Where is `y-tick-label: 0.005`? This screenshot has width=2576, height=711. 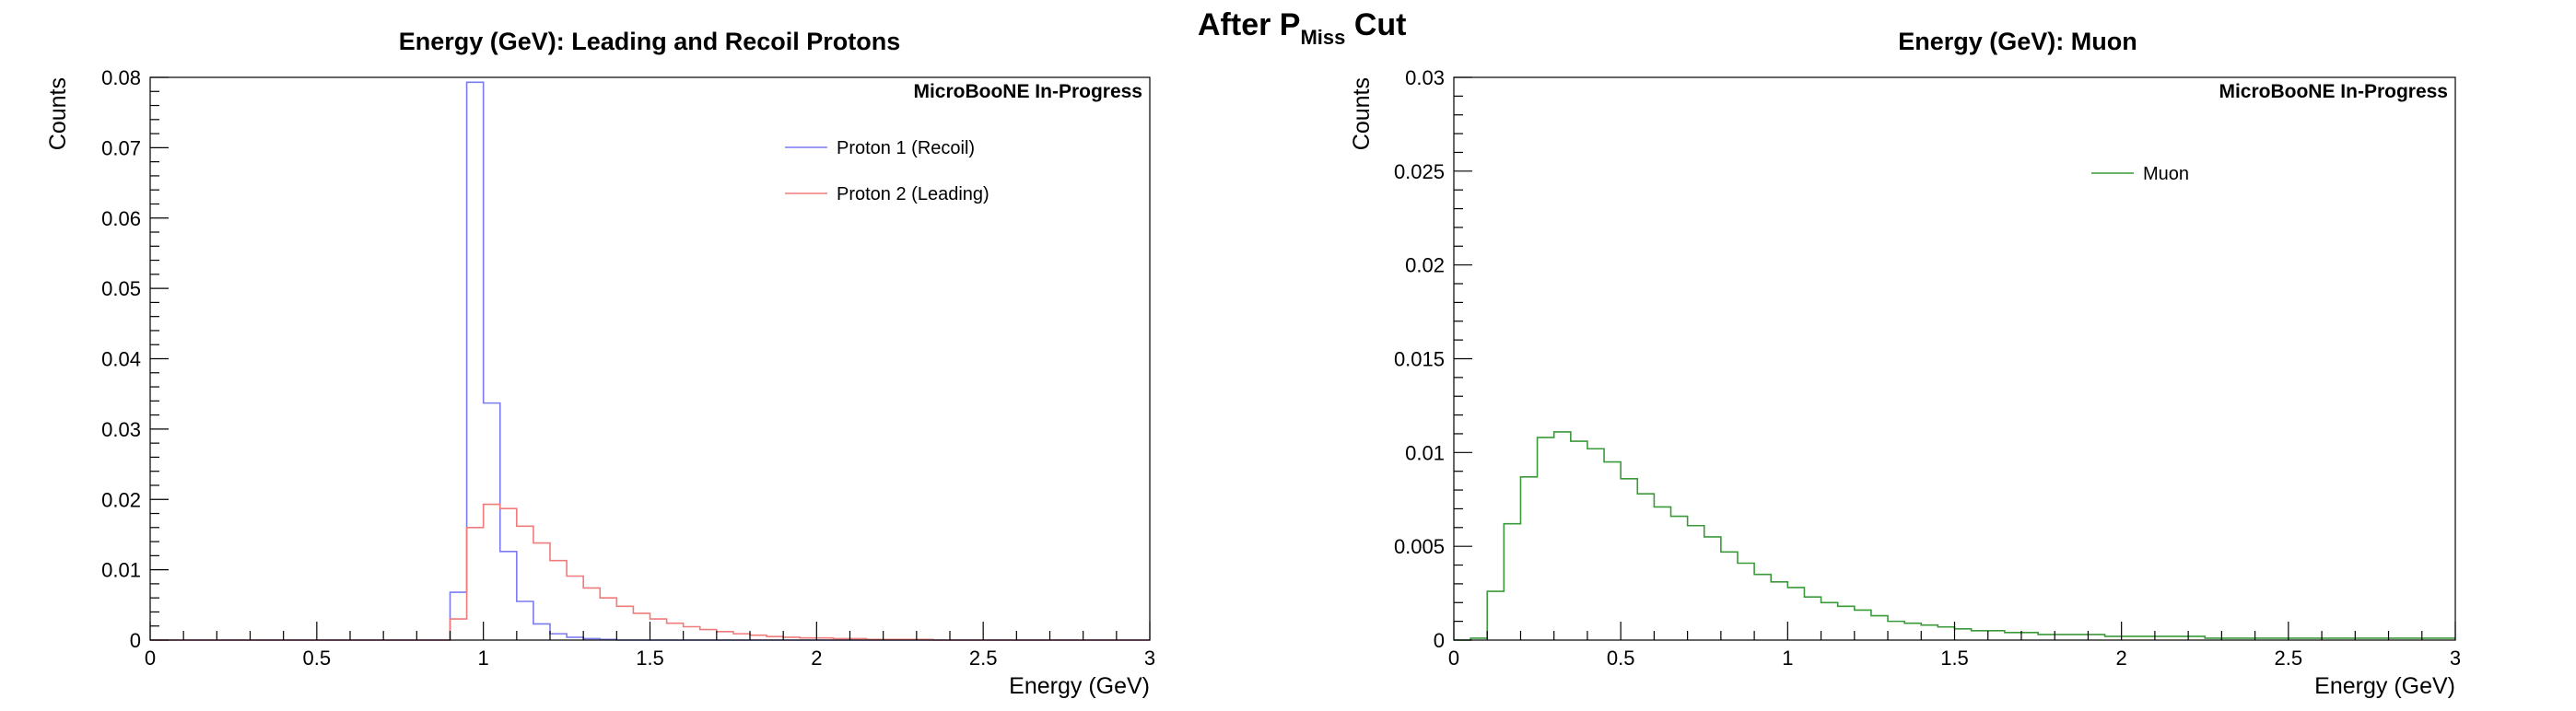
y-tick-label: 0.005 is located at coordinates (1419, 546).